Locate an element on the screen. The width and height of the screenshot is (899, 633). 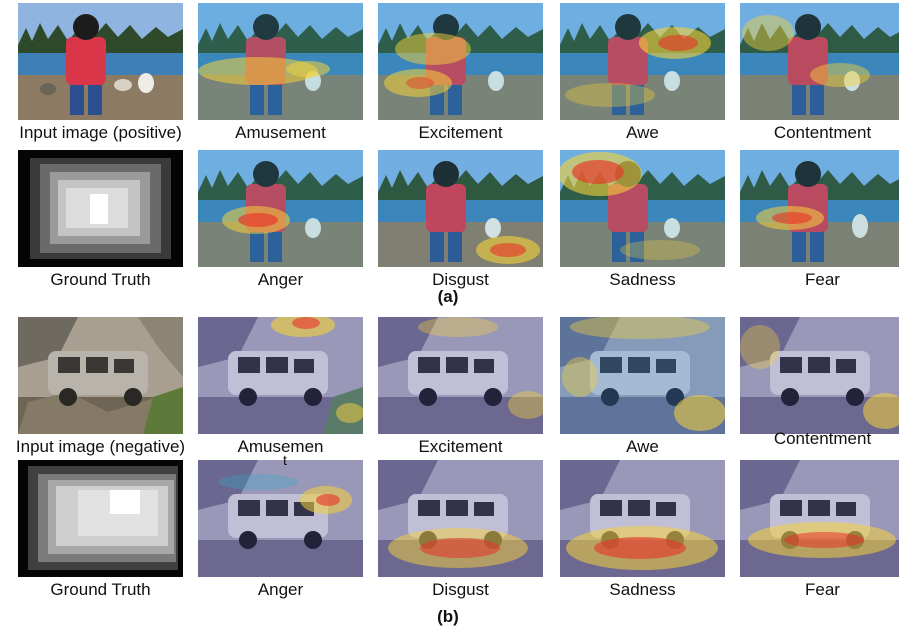
input-image-negative is located at coordinates (100, 375).